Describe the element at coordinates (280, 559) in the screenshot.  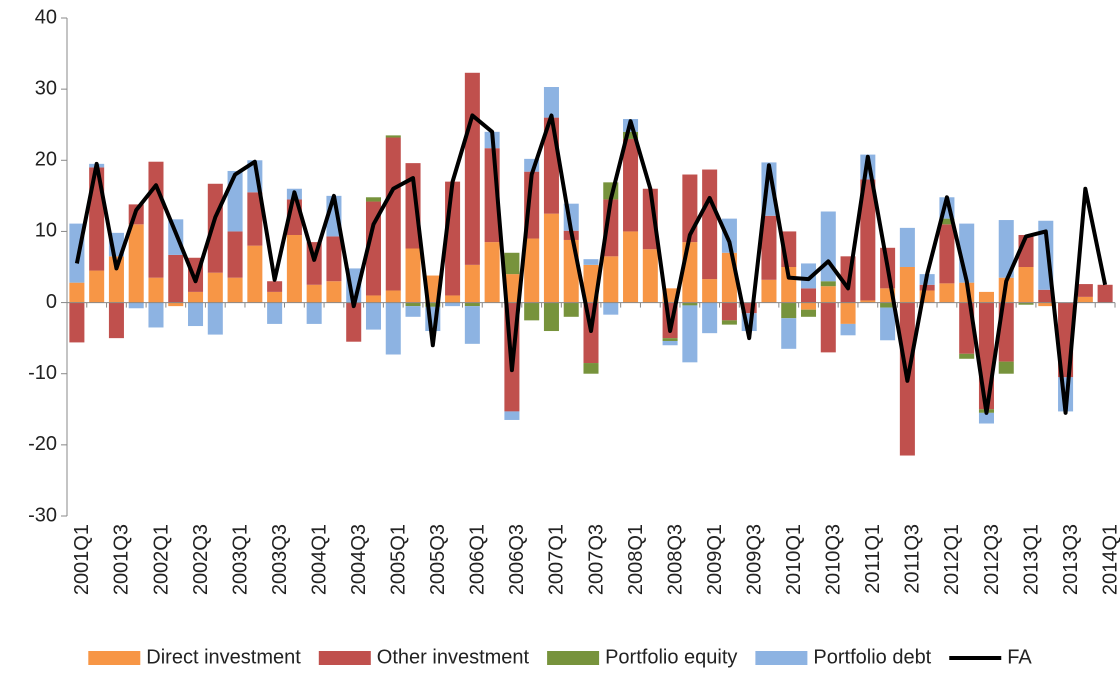
I see `x-tick-label: 2003Q3` at that location.